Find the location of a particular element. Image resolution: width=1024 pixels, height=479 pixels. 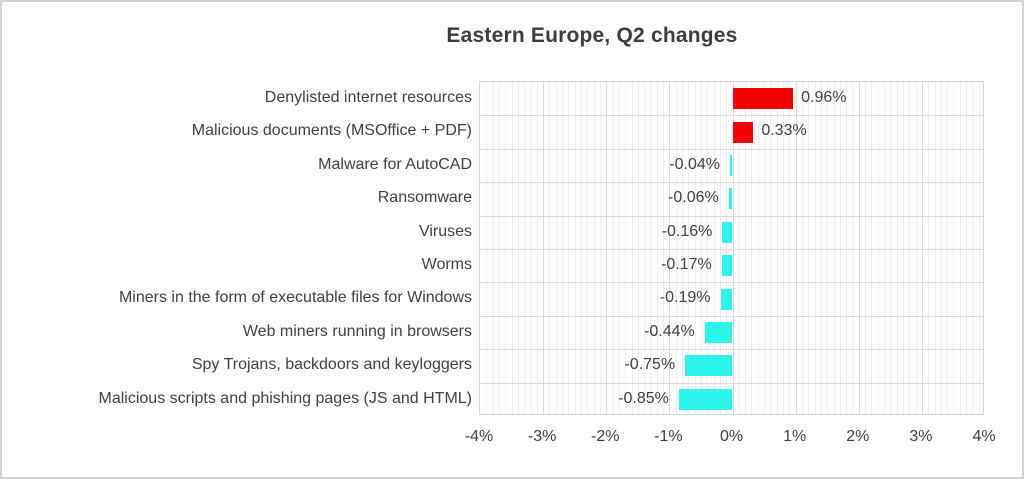

bar-value-label: -0.06% is located at coordinates (693, 198).